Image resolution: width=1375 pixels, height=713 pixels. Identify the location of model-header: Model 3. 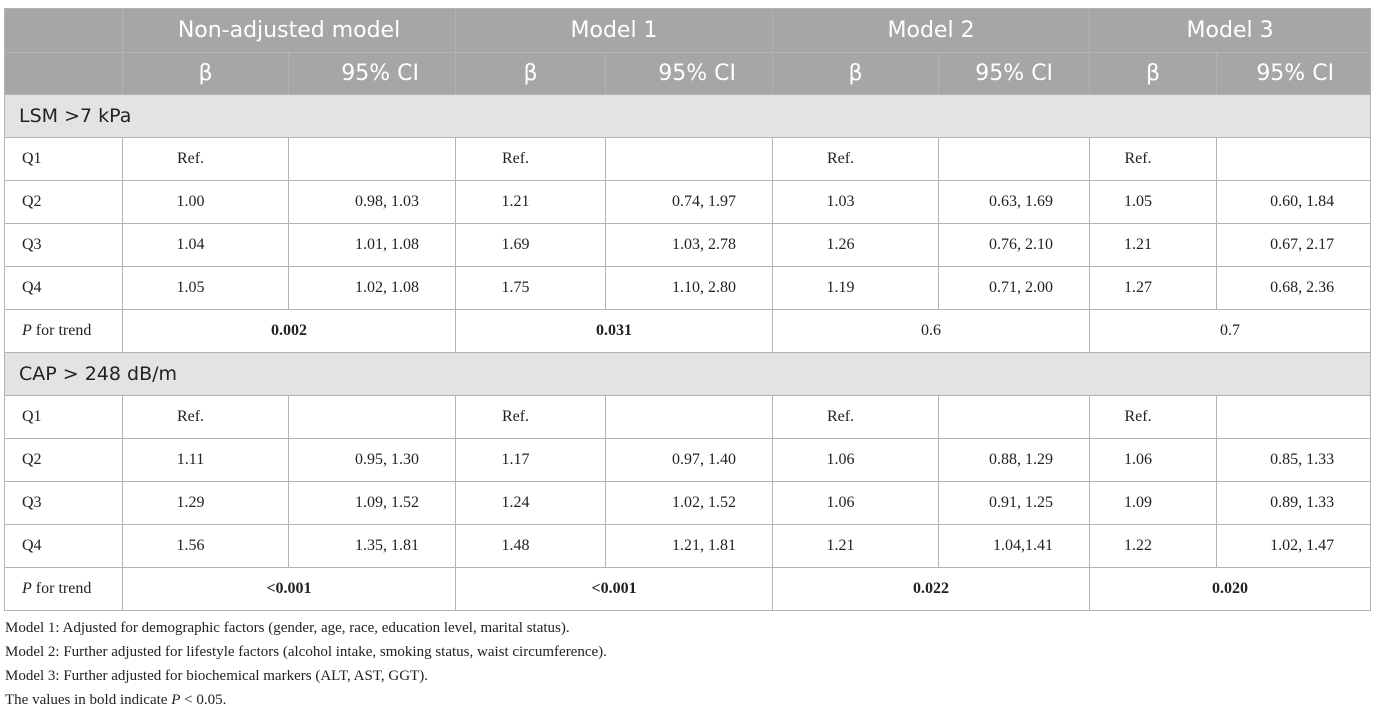
(1230, 30).